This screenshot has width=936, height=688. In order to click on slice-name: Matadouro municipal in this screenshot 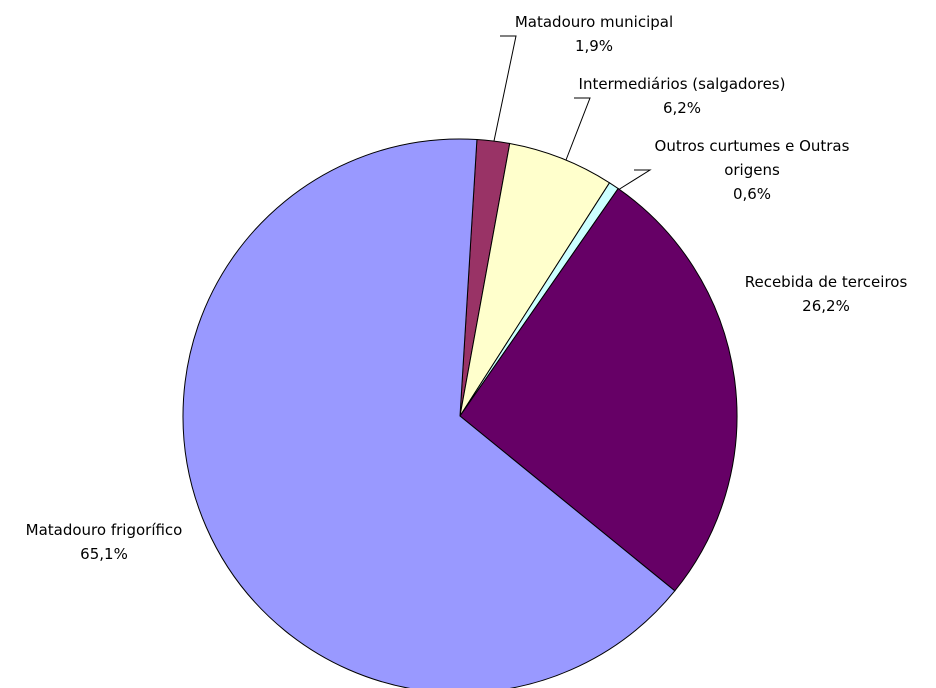, I will do `click(594, 22)`.